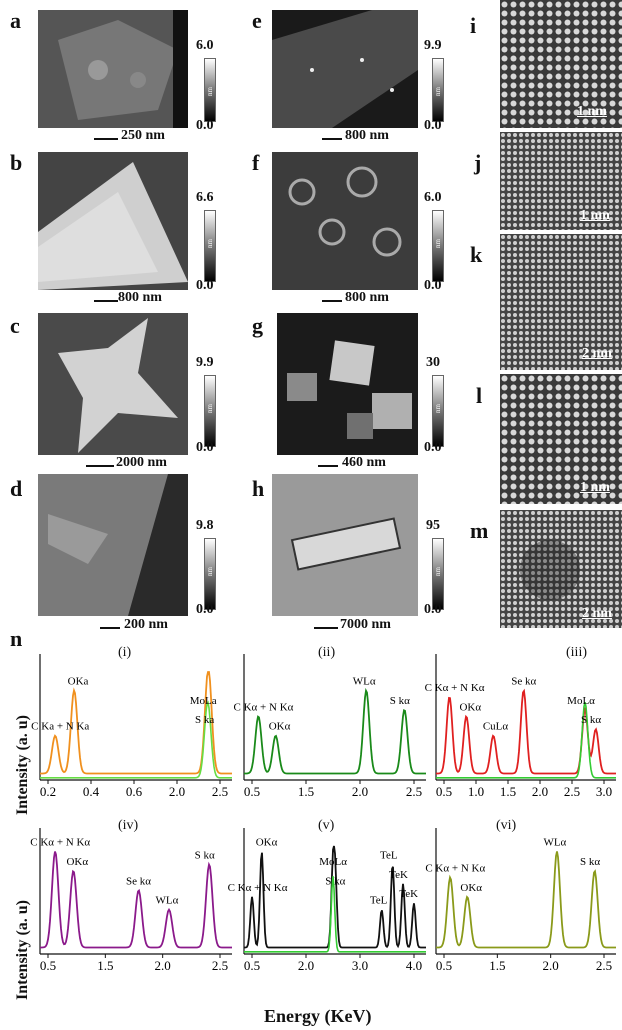 This screenshot has width=622, height=1030. Describe the element at coordinates (205, 362) in the screenshot. I see `colorbar-max-c: 9.9` at that location.